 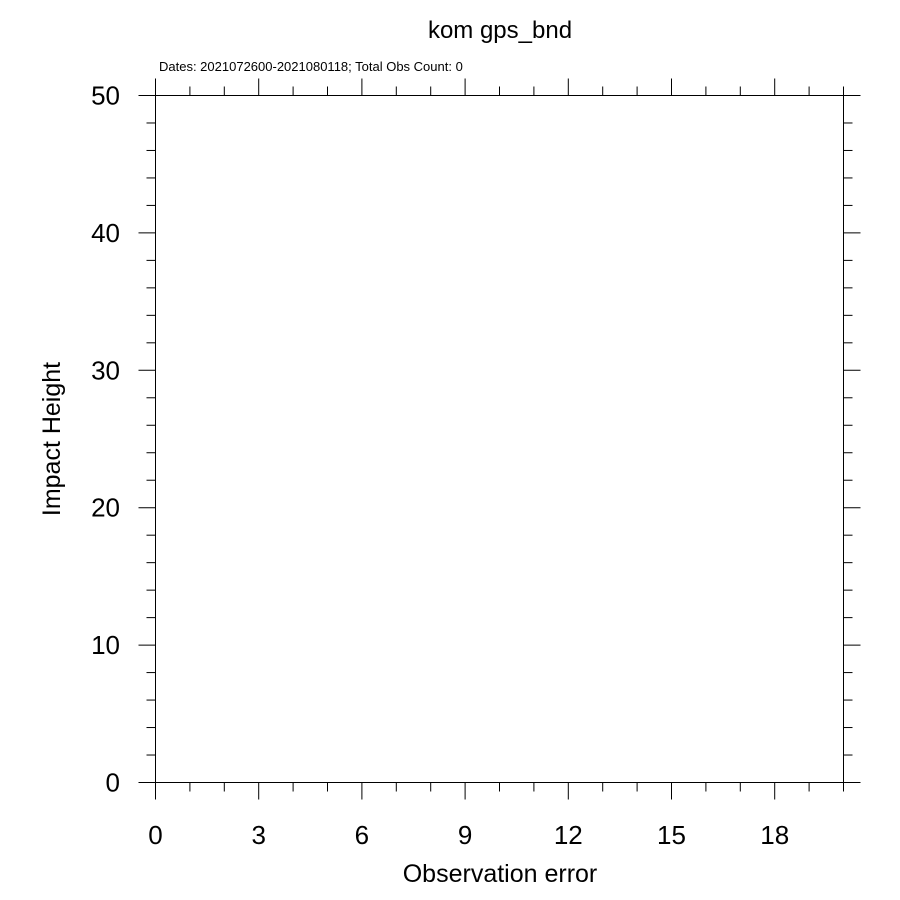 What do you see at coordinates (113, 783) in the screenshot?
I see `y-tick-label: 0` at bounding box center [113, 783].